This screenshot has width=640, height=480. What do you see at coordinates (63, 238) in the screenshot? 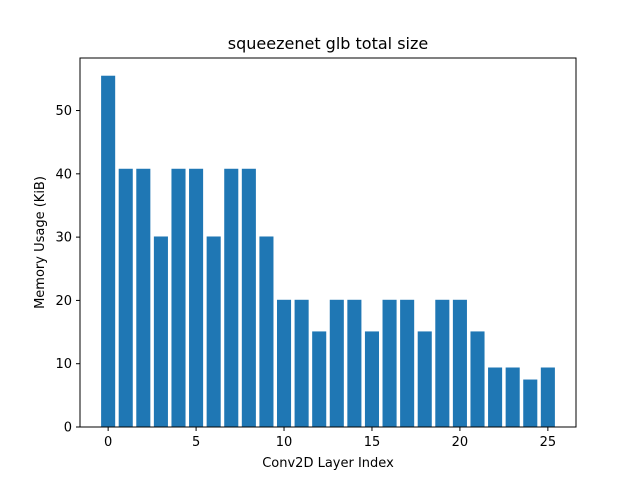
I see `y-tick-label: 30` at bounding box center [63, 238].